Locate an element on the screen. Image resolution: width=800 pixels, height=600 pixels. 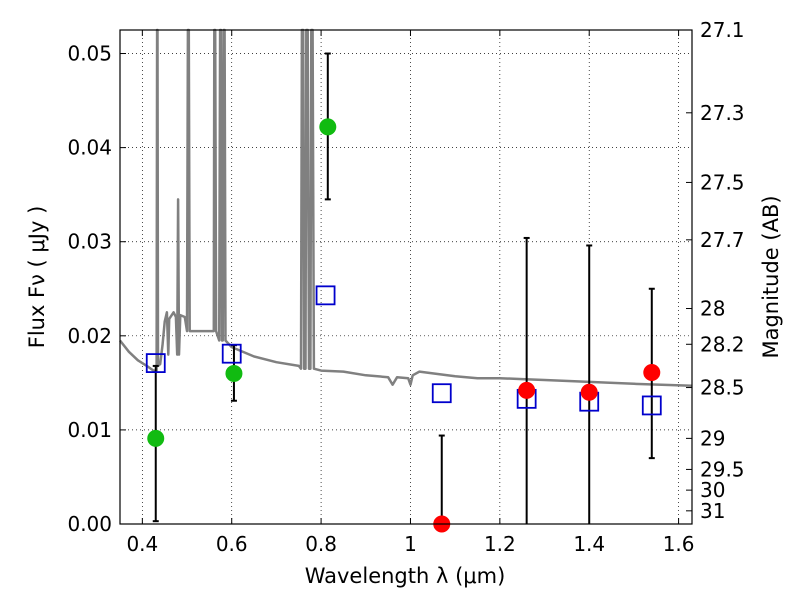
y2-tick-label: 29 is located at coordinates (712, 438).